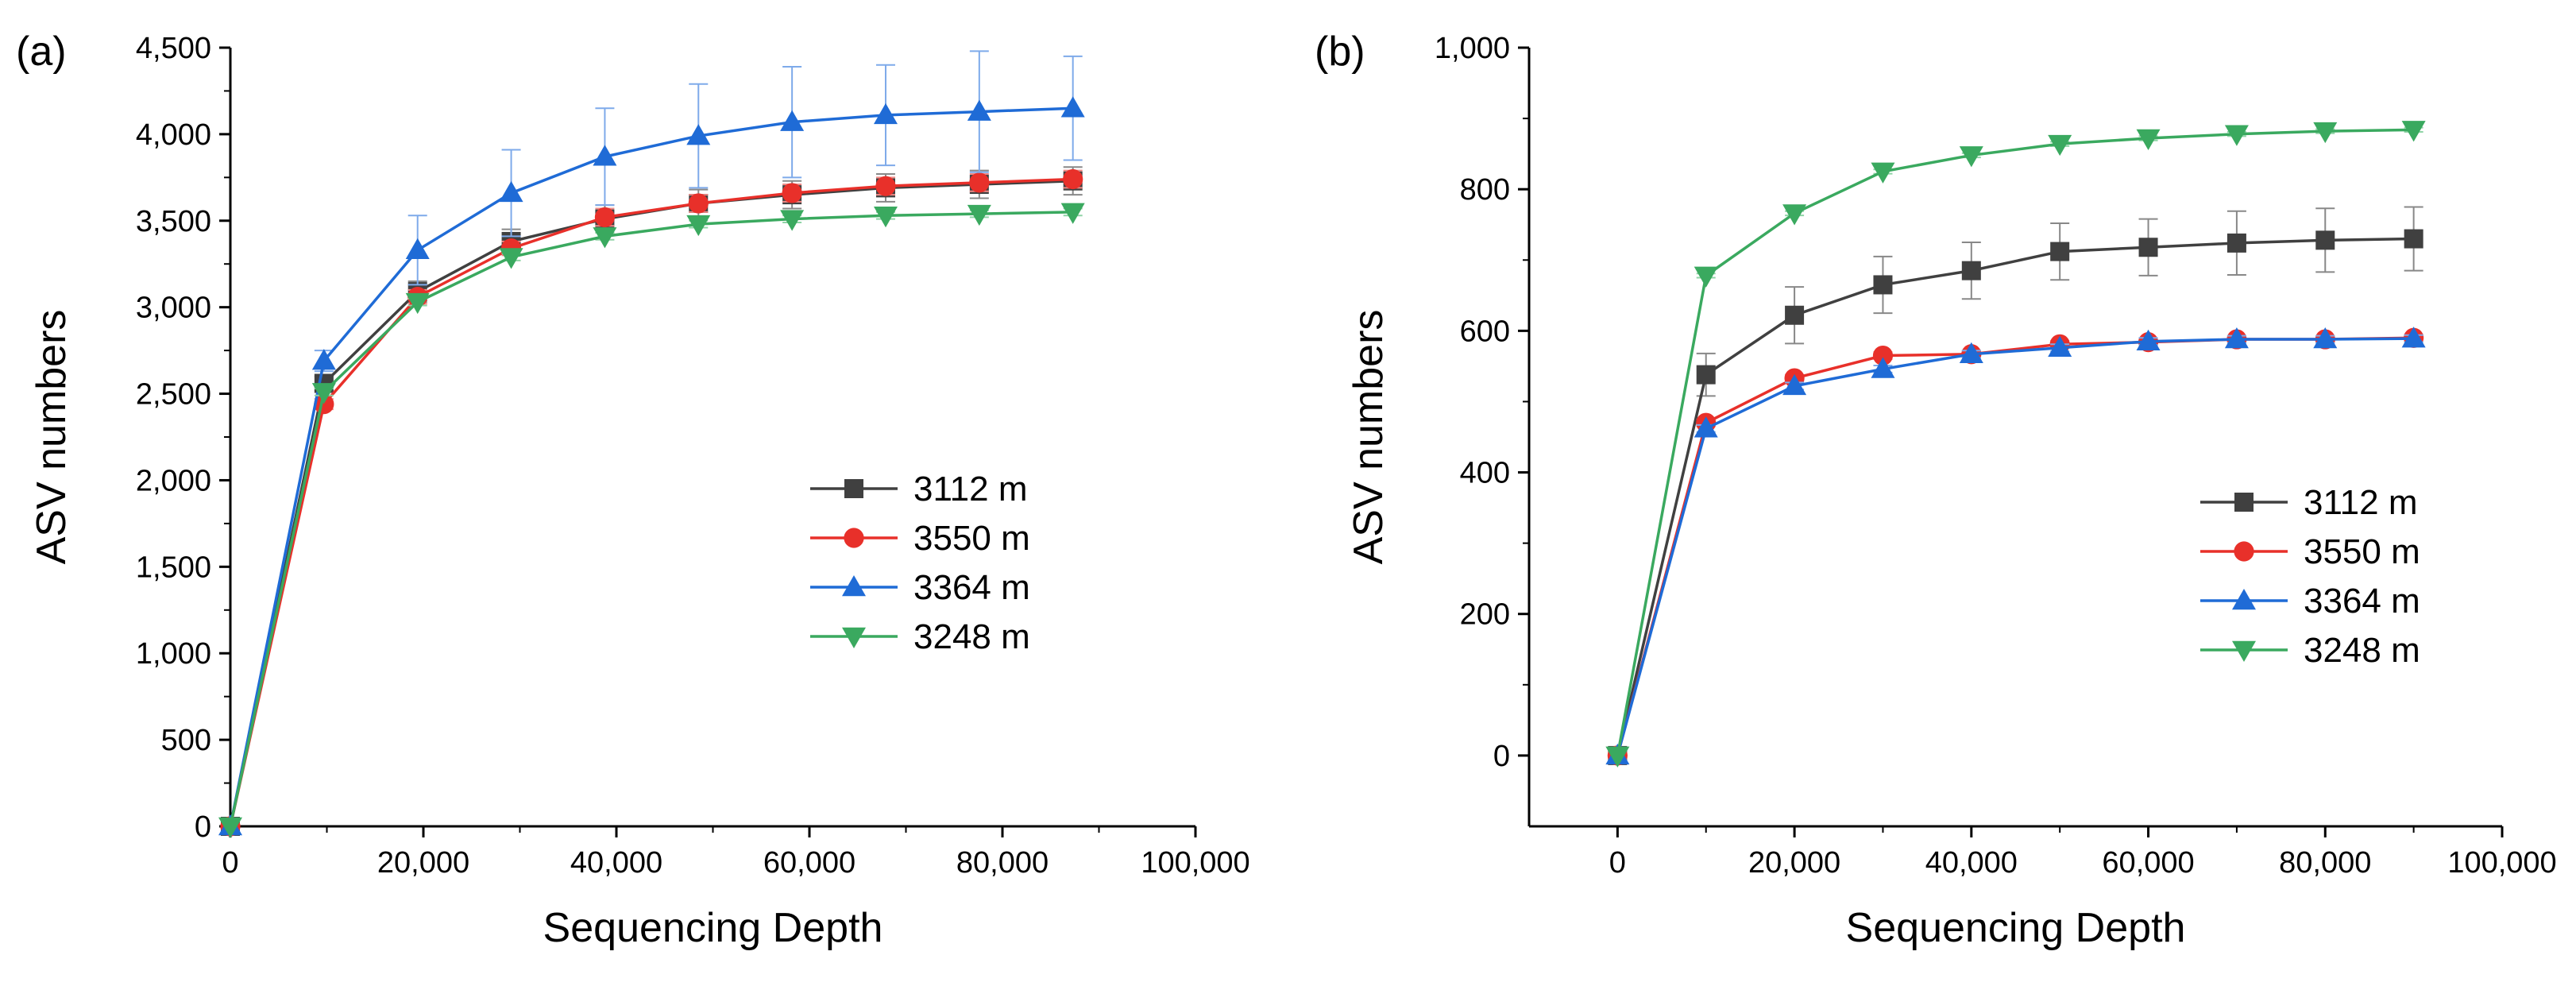 The width and height of the screenshot is (2576, 990). I want to click on y-tick-label: 500, so click(186, 740).